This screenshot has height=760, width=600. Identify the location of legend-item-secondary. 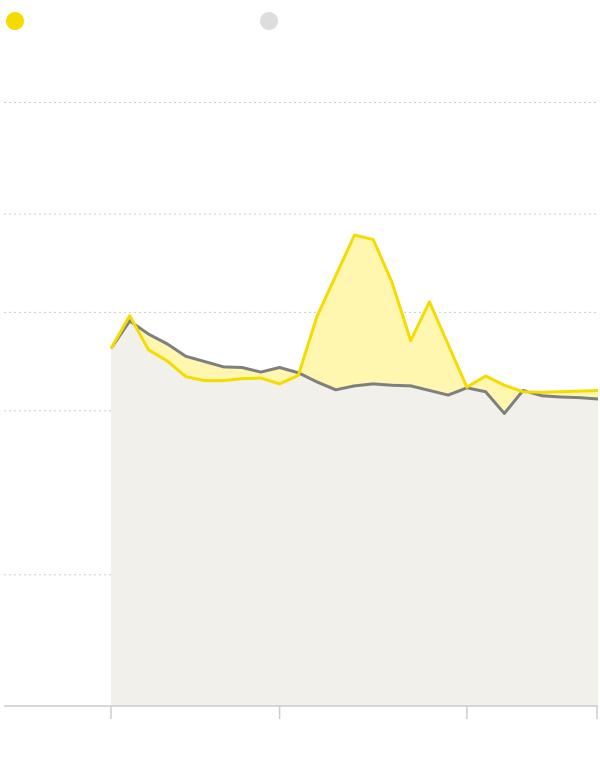
(272, 21).